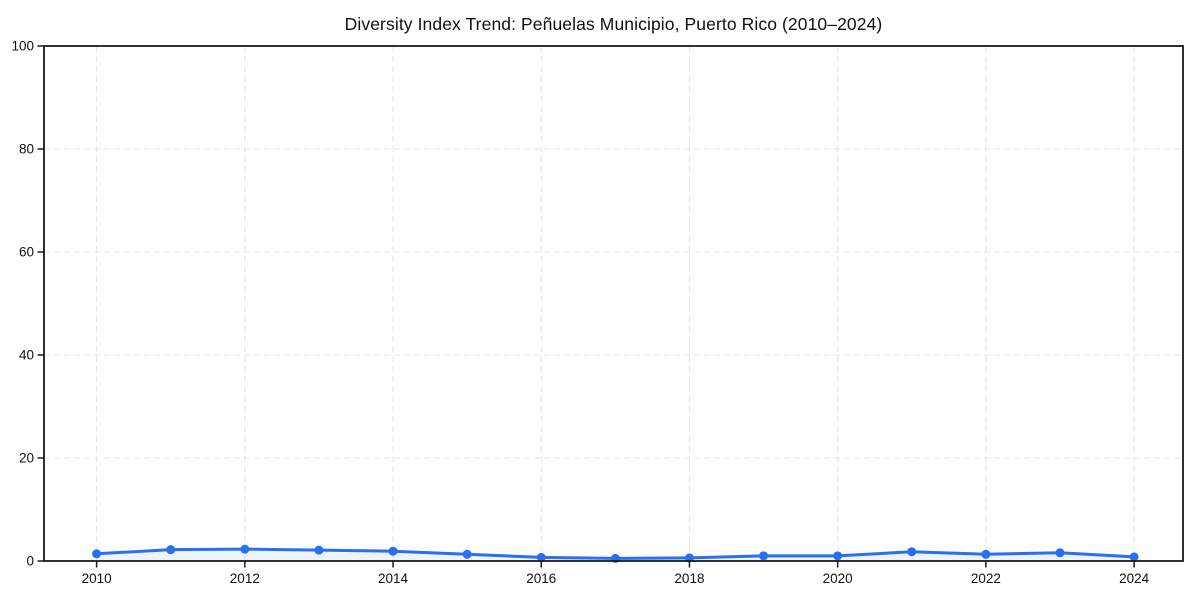 The image size is (1200, 600). I want to click on x-tick-label: 2018, so click(689, 578).